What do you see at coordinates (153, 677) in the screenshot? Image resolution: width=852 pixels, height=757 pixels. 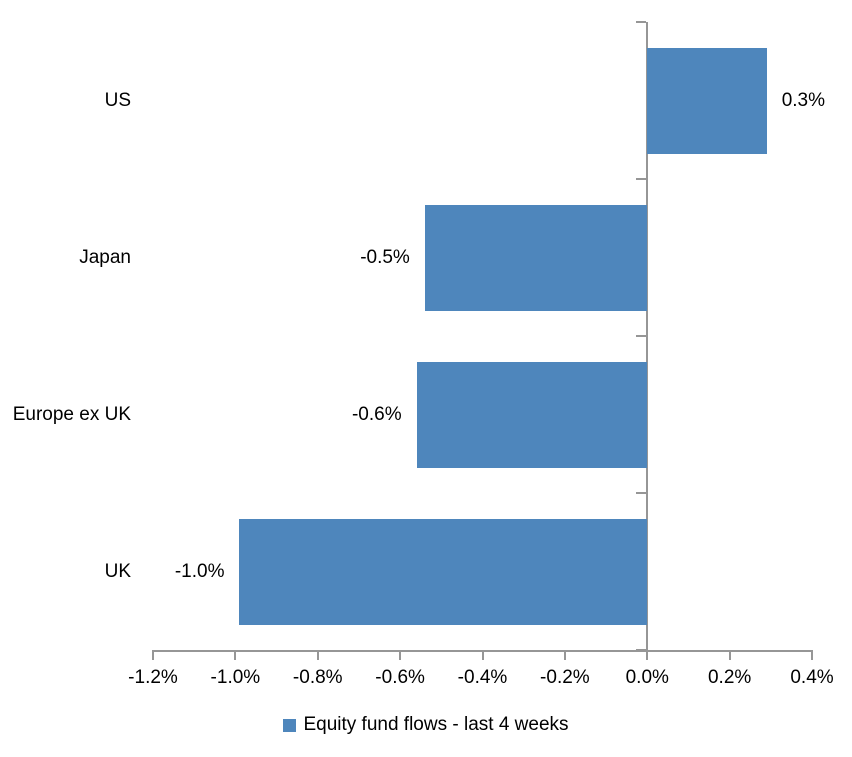 I see `x-axis-tick-label: -1.2%` at bounding box center [153, 677].